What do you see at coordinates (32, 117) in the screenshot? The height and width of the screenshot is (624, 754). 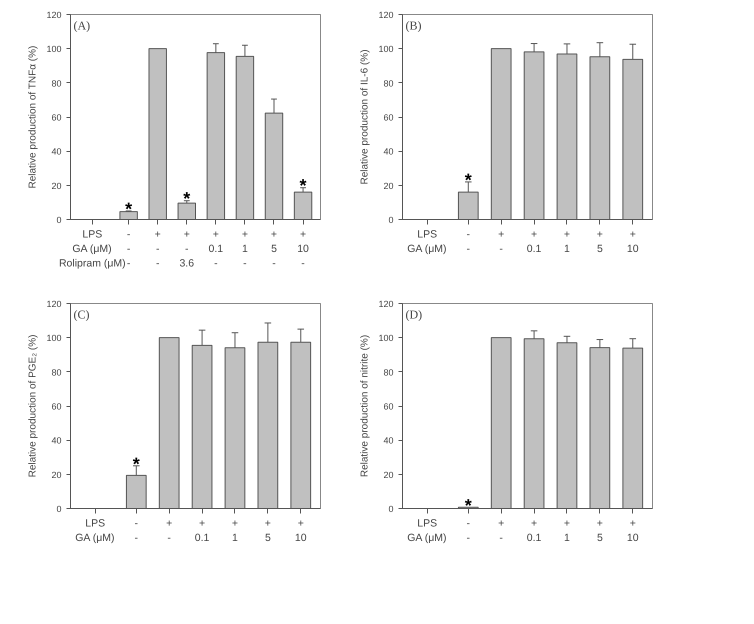 I see `y-axis-title: Relative production of TNFα (%)` at bounding box center [32, 117].